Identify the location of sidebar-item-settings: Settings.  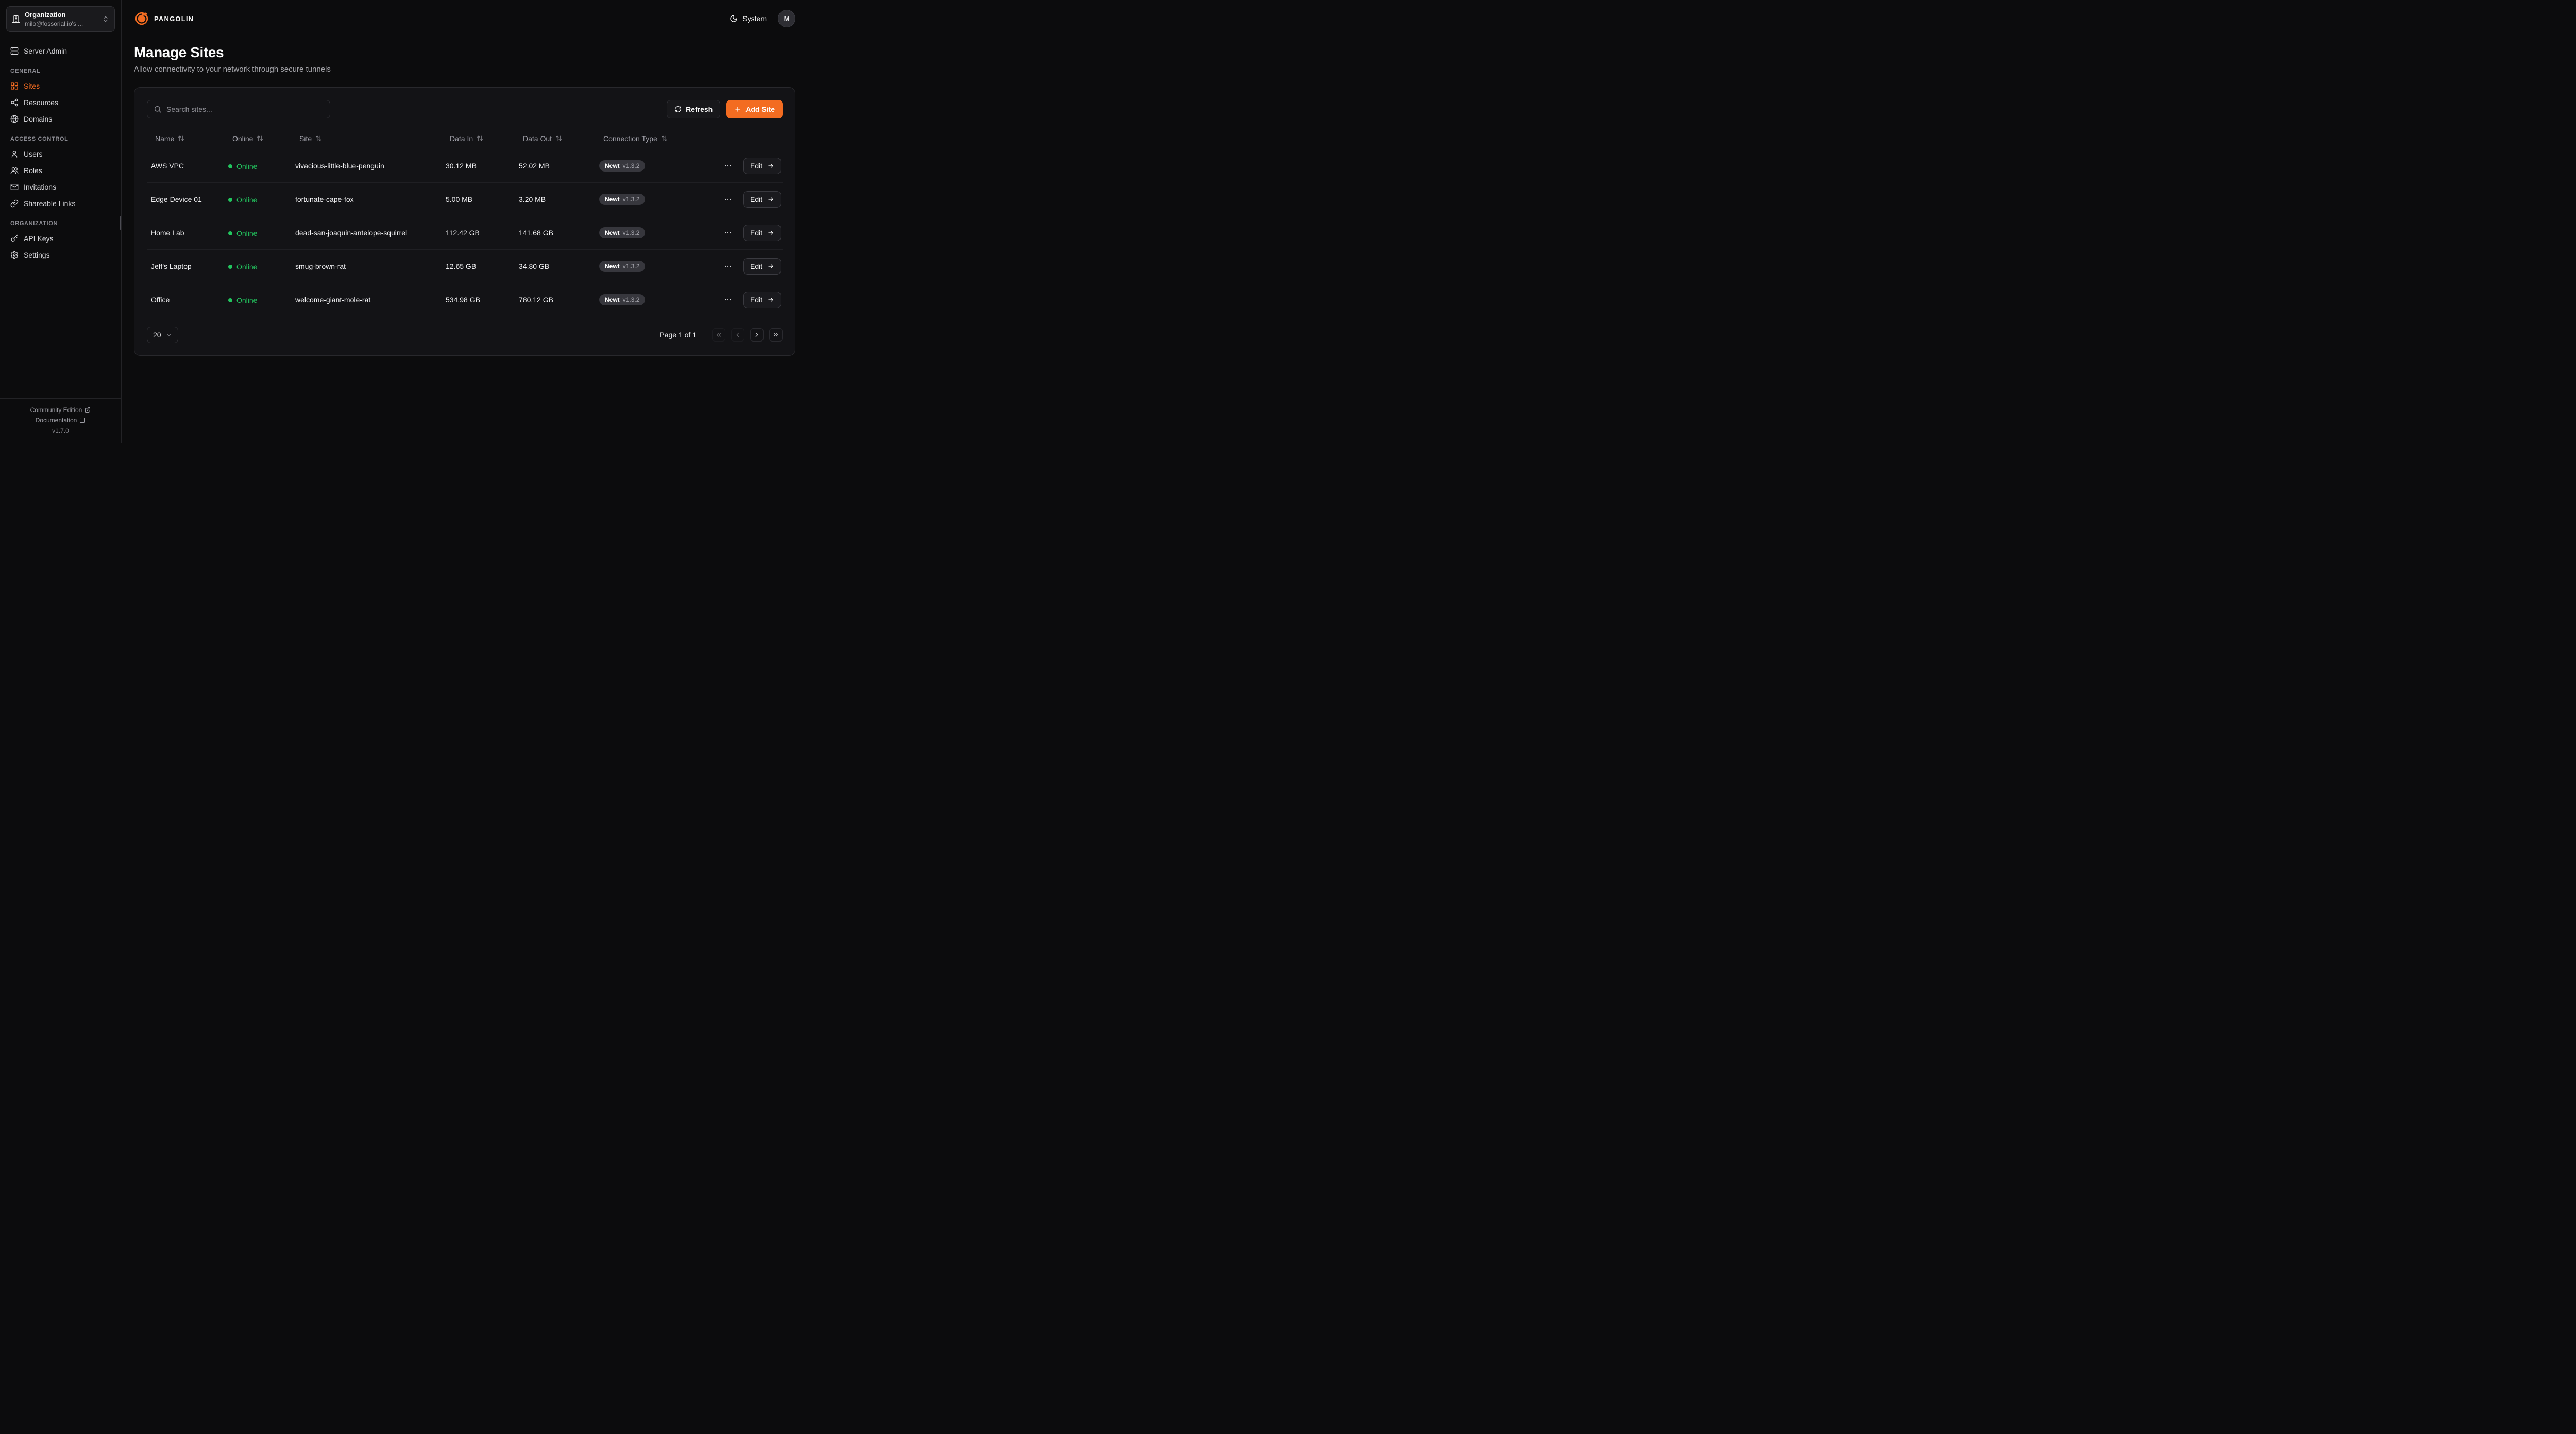
(60, 255).